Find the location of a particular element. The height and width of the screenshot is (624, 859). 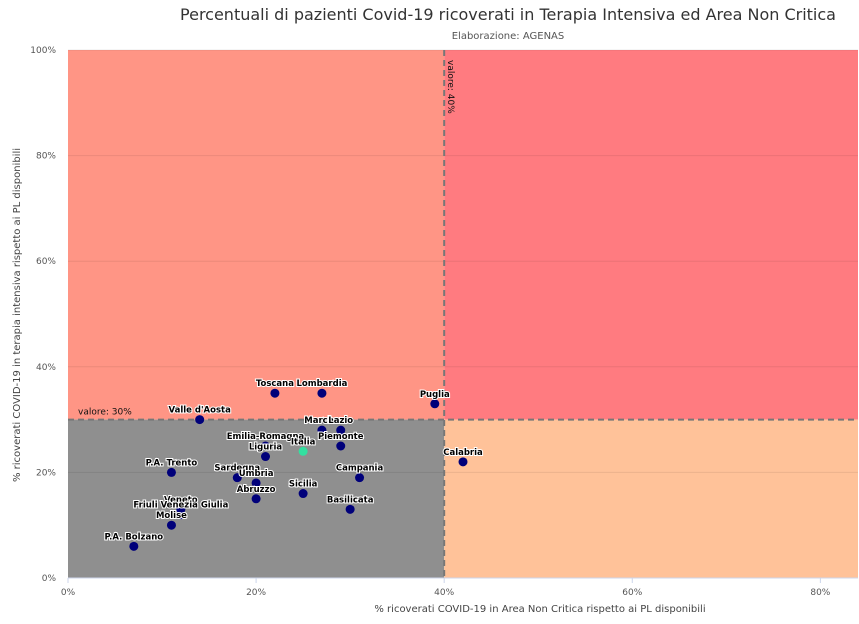

y-axis: 0% 20% 40% 60% 80% 100% is located at coordinates (43, 315).